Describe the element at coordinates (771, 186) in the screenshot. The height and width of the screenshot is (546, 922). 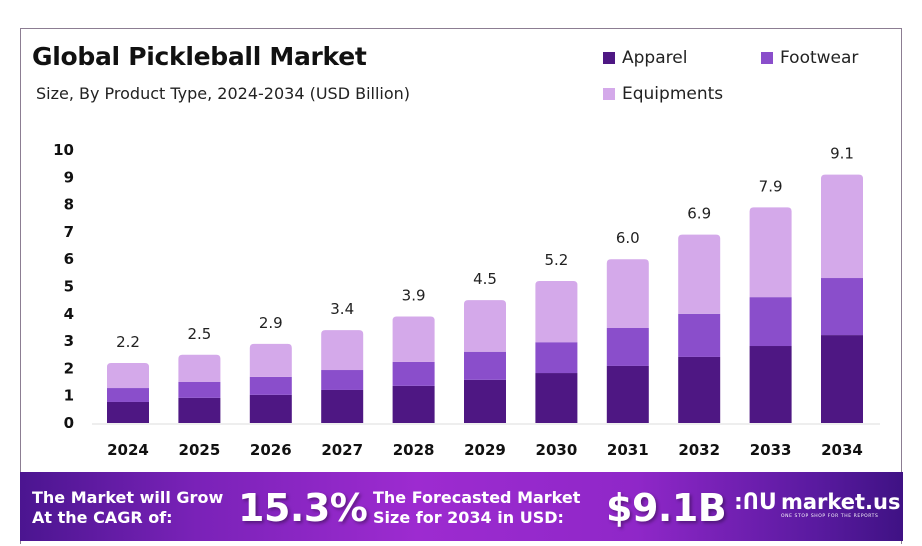
I see `data-label-total: 7.9` at that location.